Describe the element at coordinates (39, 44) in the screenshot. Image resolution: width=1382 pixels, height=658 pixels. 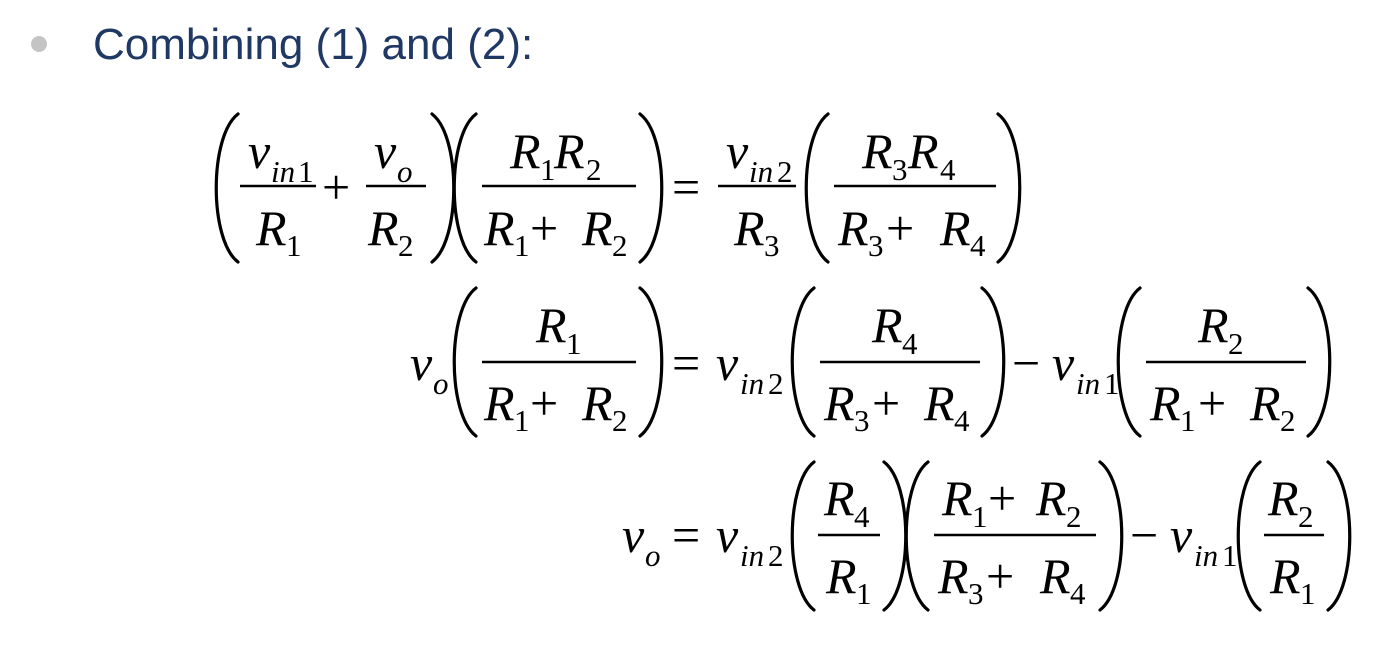
I see `bullet-dot` at that location.